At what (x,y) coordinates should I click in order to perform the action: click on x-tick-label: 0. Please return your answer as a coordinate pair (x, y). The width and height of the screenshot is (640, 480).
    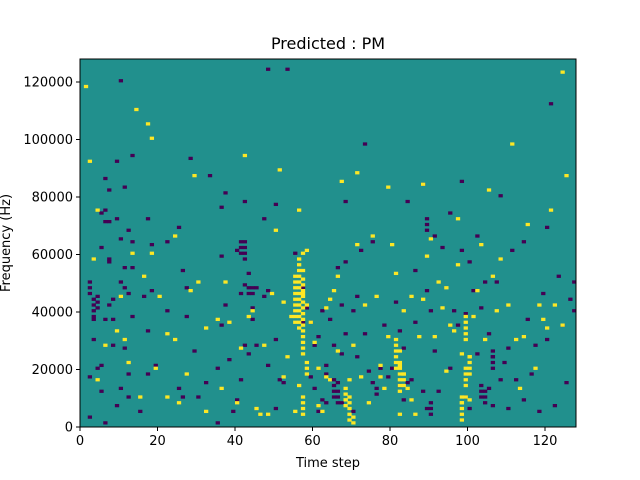
    Looking at the image, I should click on (80, 441).